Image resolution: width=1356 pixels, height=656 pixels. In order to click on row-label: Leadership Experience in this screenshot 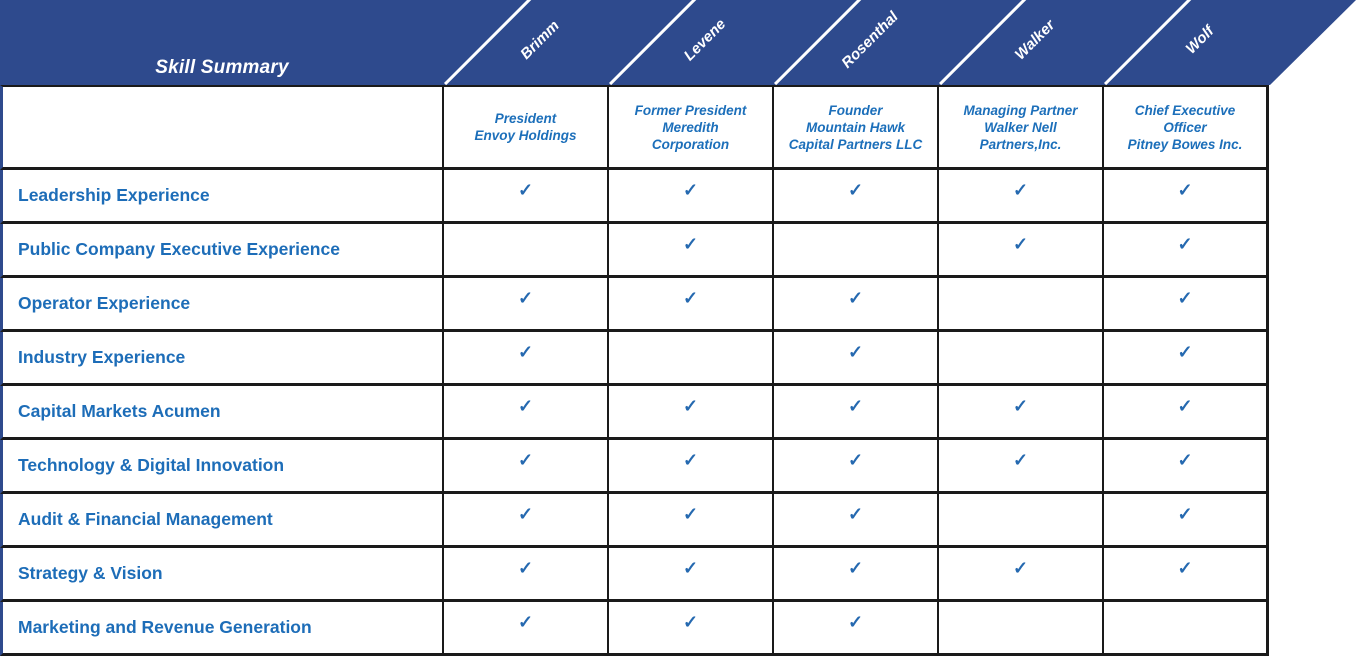, I will do `click(222, 197)`.